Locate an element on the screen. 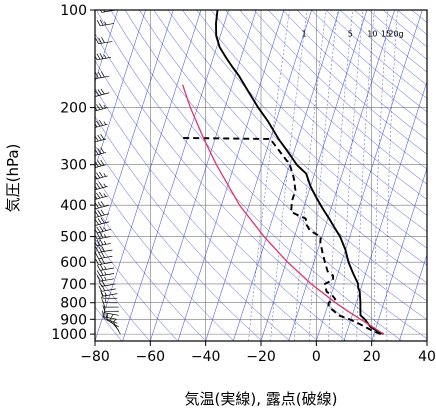  x-axis-title: 気温(実線), 露点(破線) is located at coordinates (261, 399).